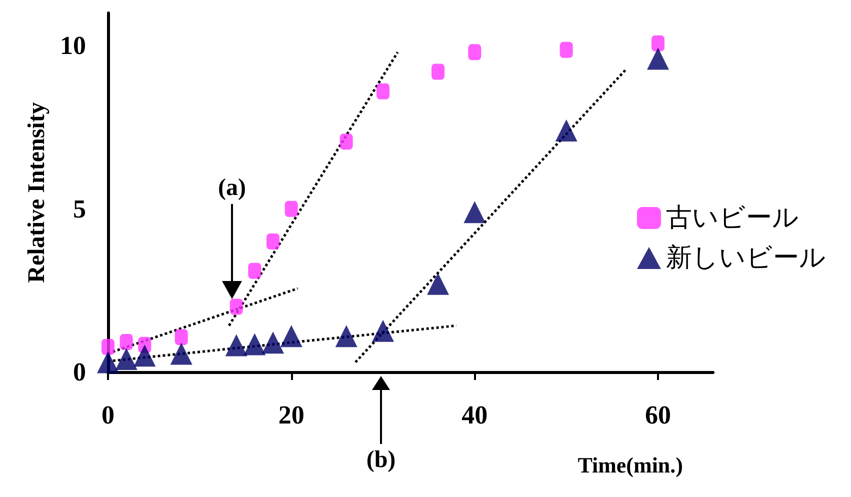 Image resolution: width=851 pixels, height=497 pixels. Describe the element at coordinates (381, 460) in the screenshot. I see `text: (b)` at that location.